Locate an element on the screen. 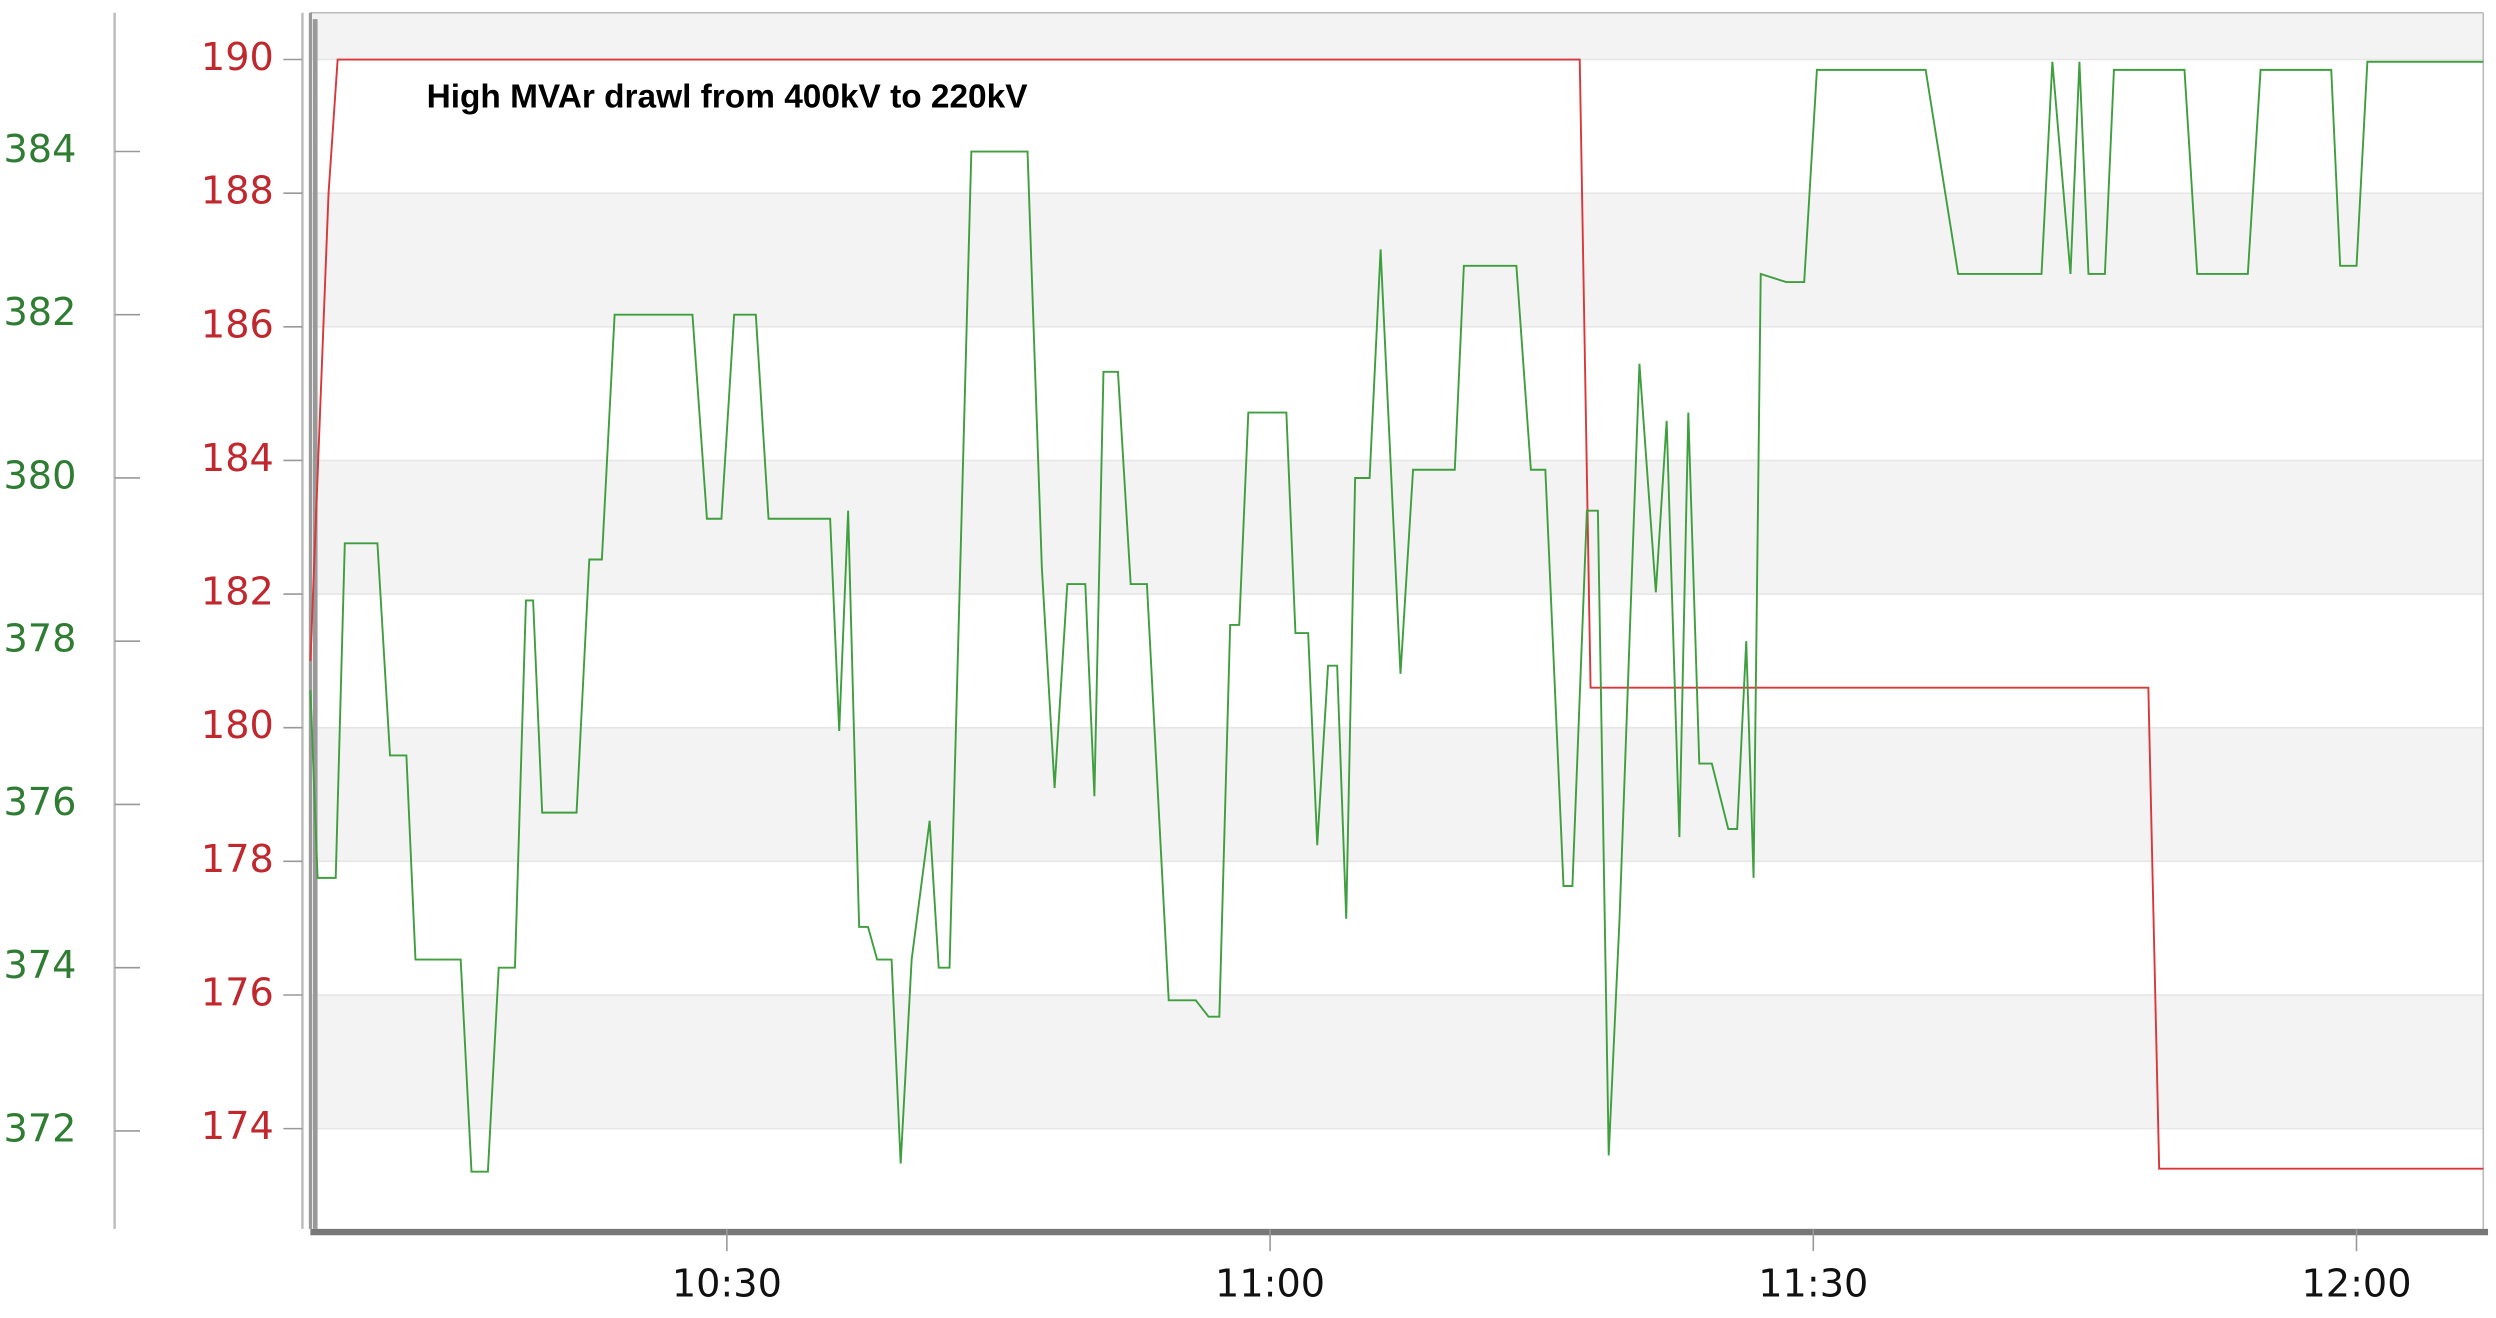  x-tick-label: 11:00 is located at coordinates (1270, 1285).